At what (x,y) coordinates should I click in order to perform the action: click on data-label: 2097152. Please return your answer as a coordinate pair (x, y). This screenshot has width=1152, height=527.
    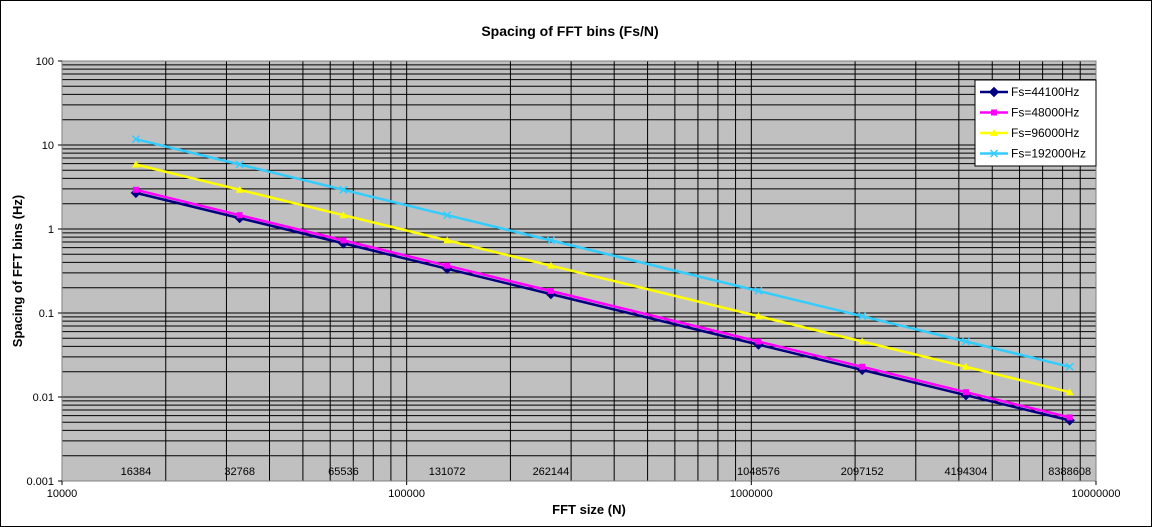
    Looking at the image, I should click on (862, 472).